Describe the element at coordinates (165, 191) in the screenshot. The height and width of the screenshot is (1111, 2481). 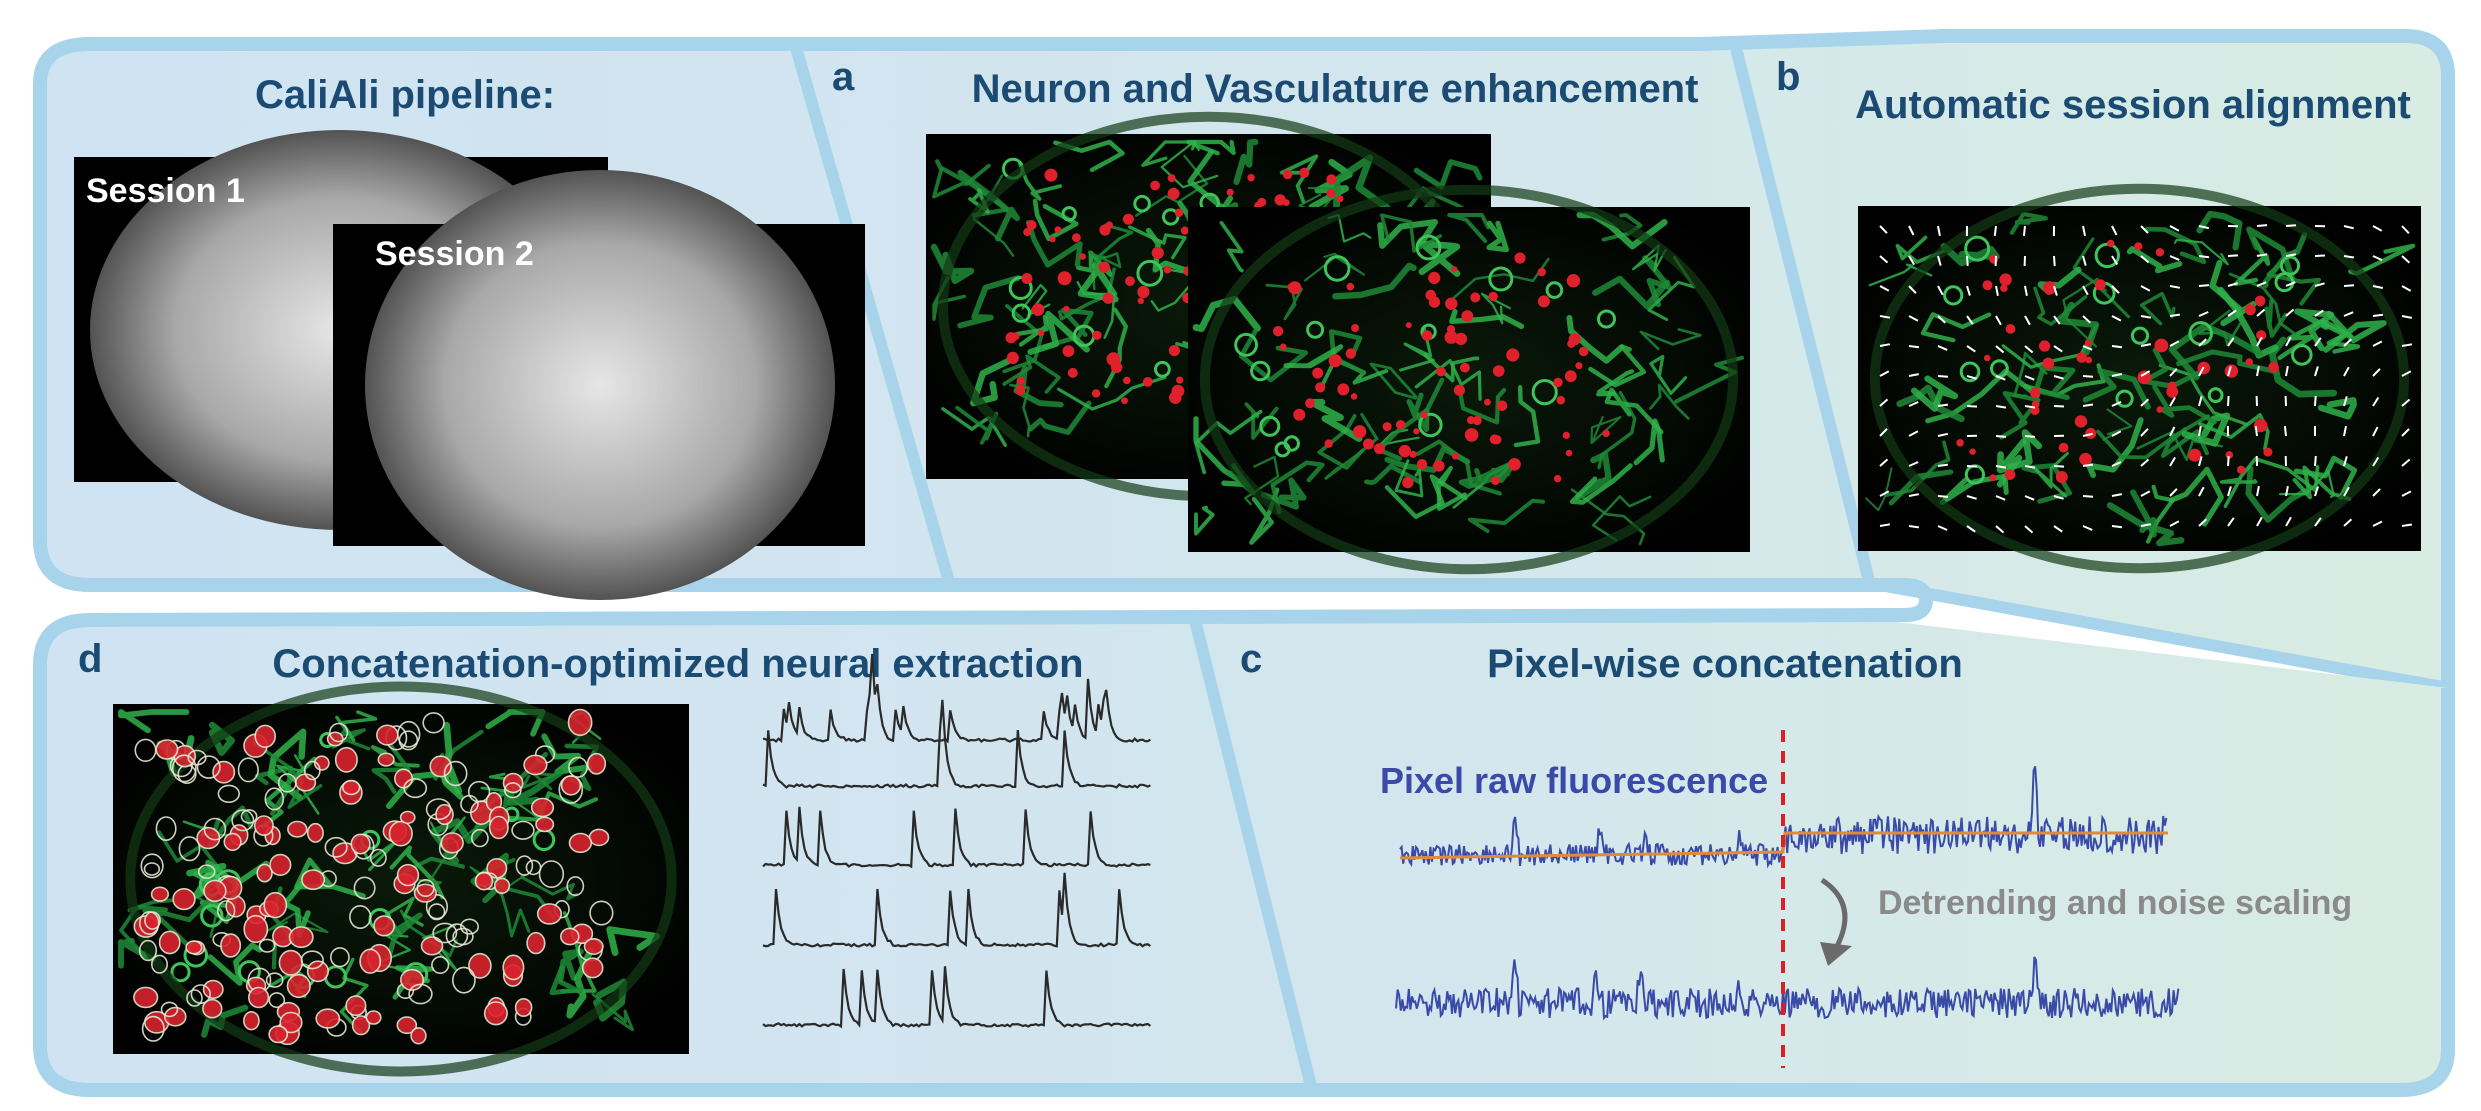
I see `session-1-label: Session 1` at that location.